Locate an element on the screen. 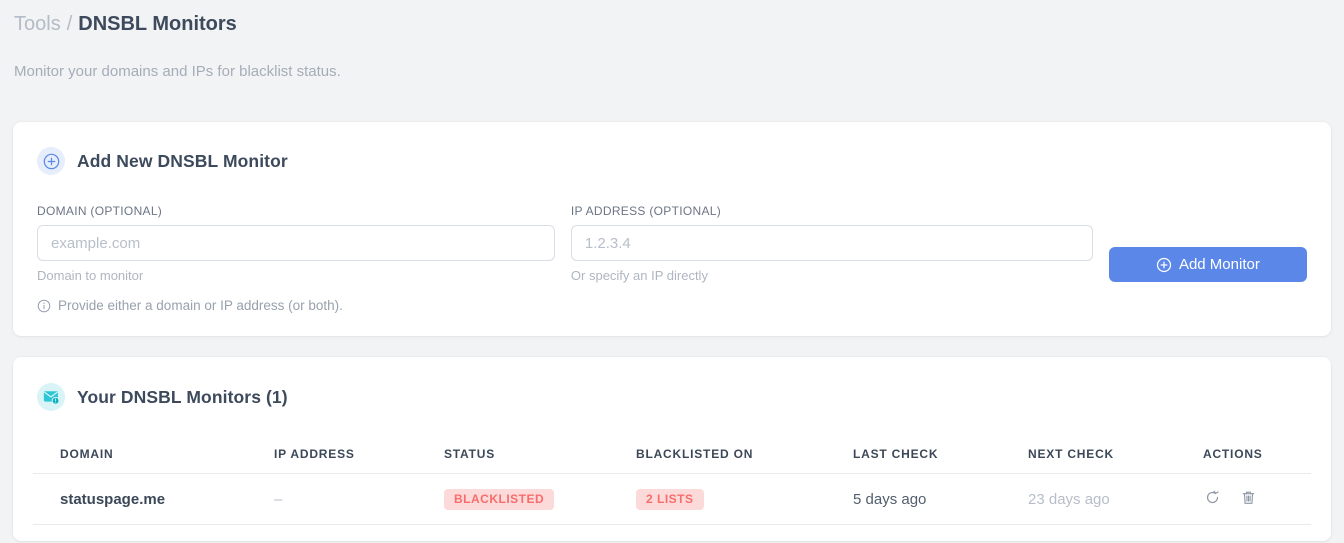 The height and width of the screenshot is (543, 1344). trash-icon is located at coordinates (1248, 497).